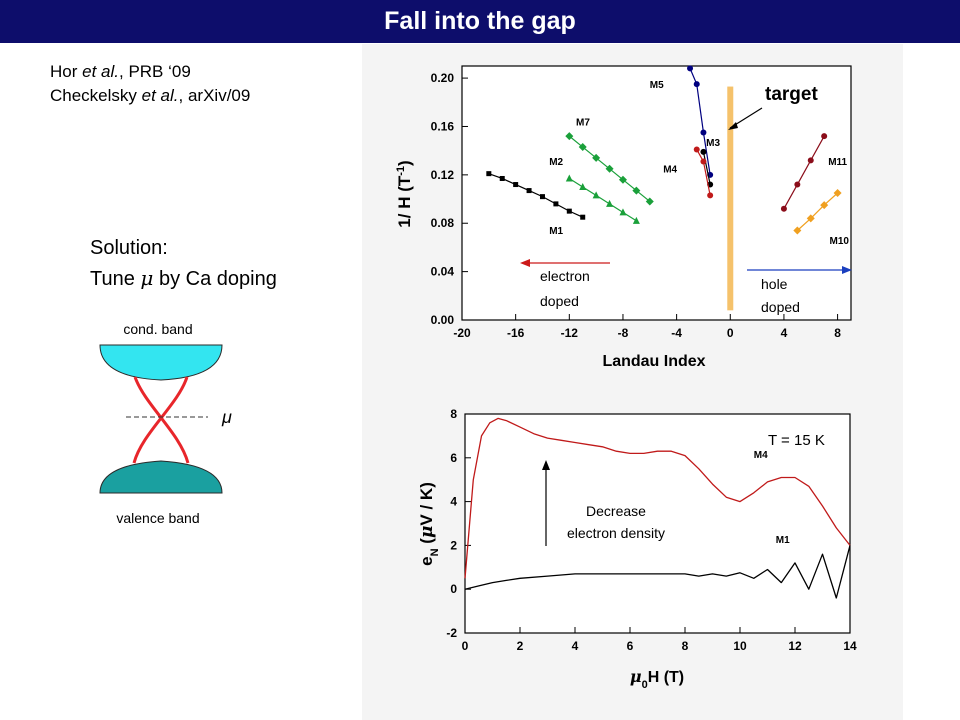 The image size is (960, 720). What do you see at coordinates (160, 420) in the screenshot?
I see `surface-state-line` at bounding box center [160, 420].